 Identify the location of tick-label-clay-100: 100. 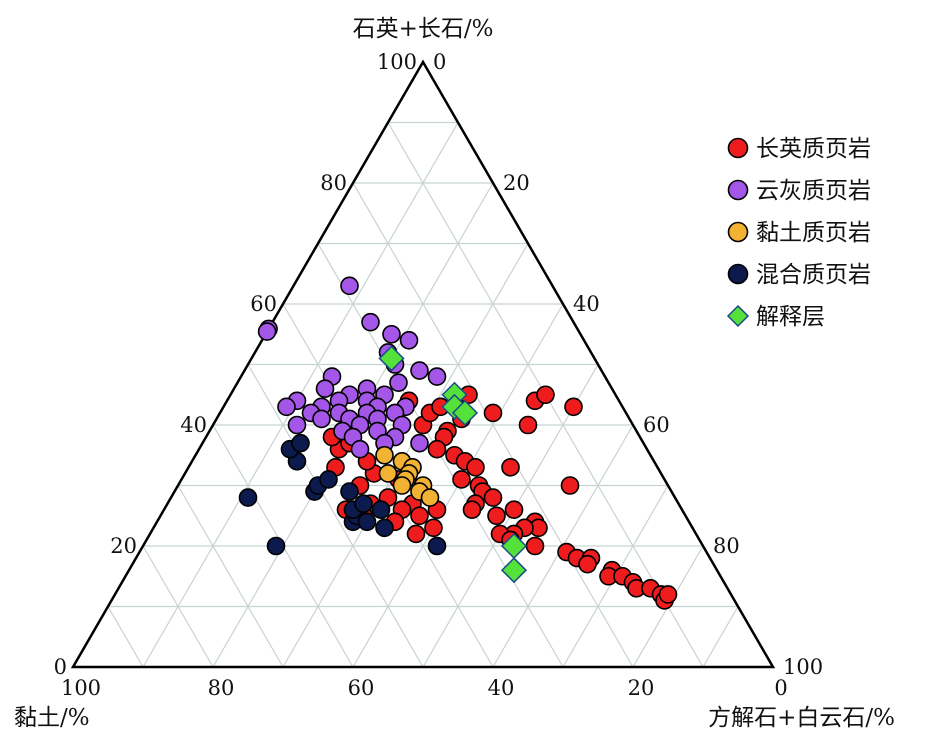
(81, 688).